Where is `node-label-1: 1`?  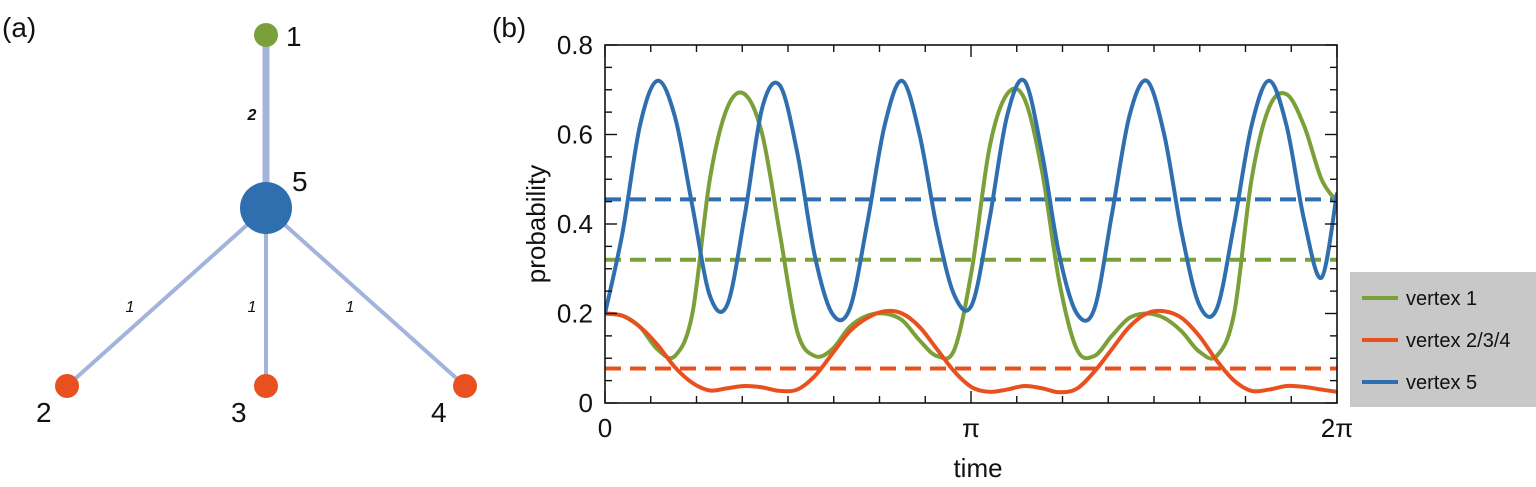 node-label-1: 1 is located at coordinates (294, 36).